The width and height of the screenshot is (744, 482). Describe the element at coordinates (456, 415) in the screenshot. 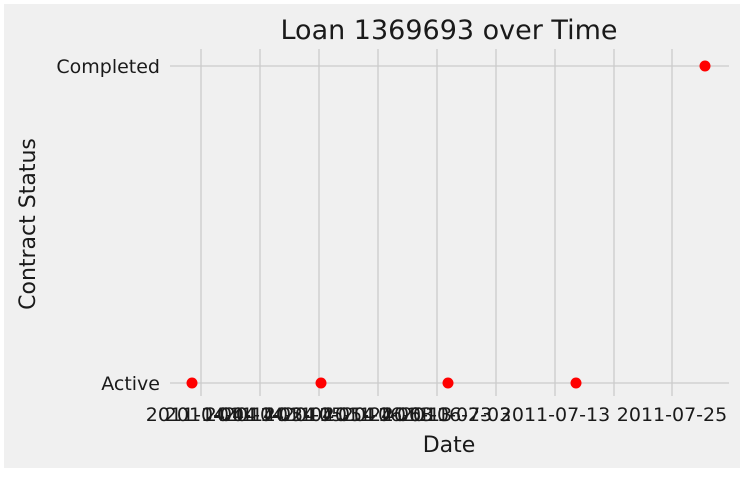

I see `x-tick-label-9: 2011-07-03` at that location.